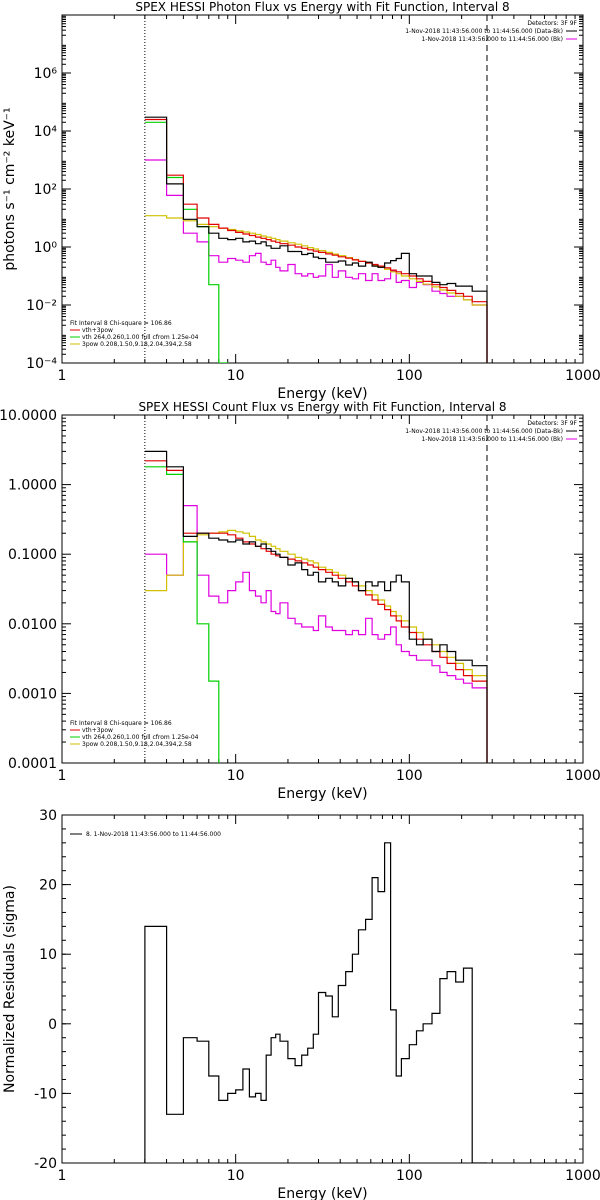 The width and height of the screenshot is (600, 1200). I want to click on y-tick-label: 1.0000, so click(32, 486).